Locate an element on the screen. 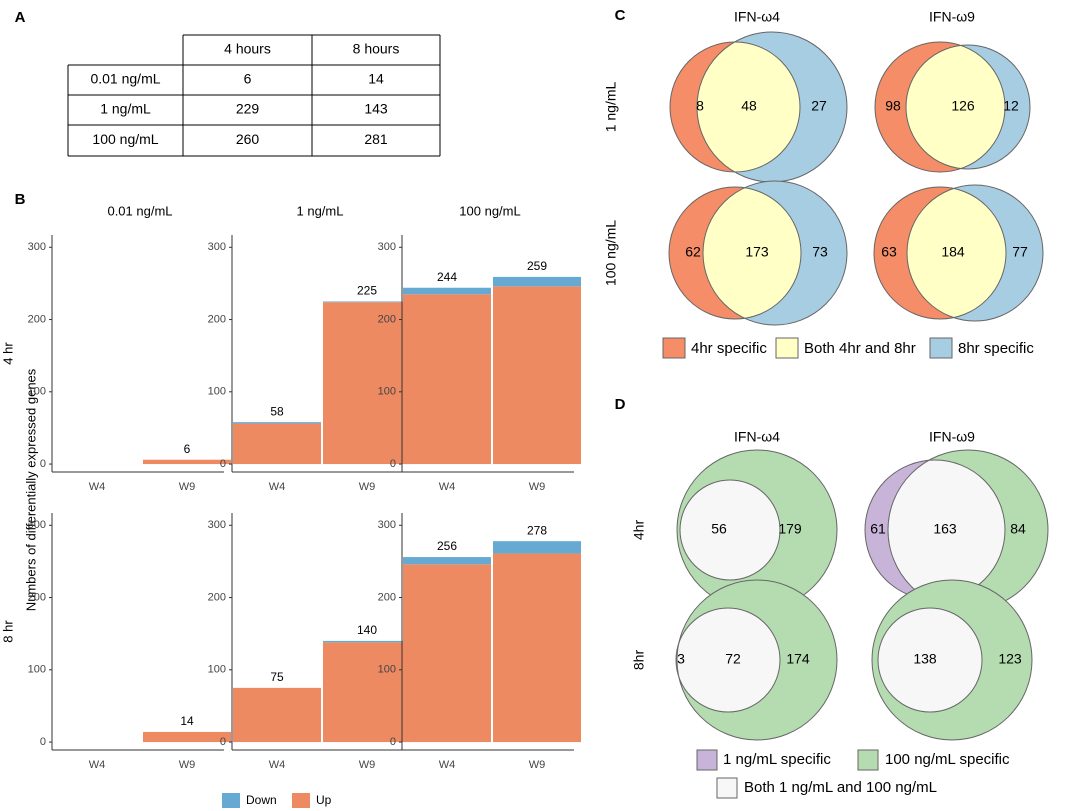 This screenshot has height=811, width=1084. venn-count: 126 is located at coordinates (963, 106).